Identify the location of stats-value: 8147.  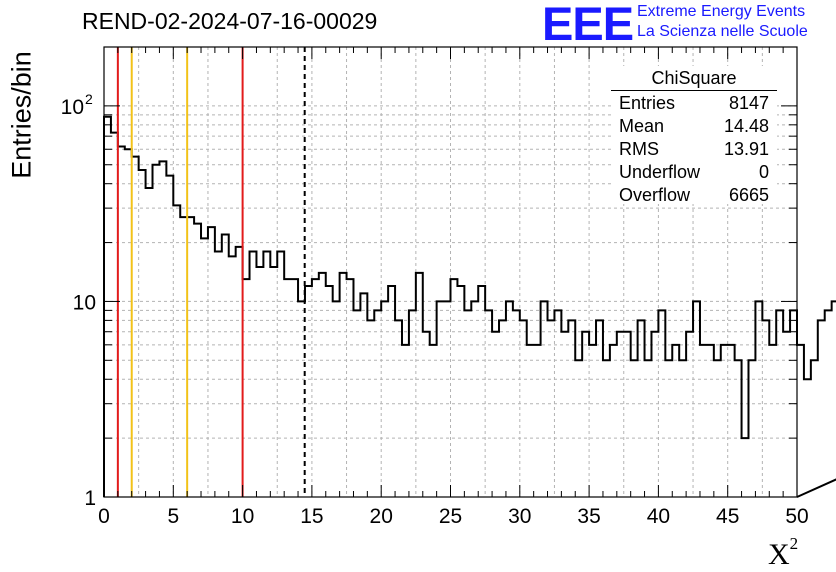
(748, 103).